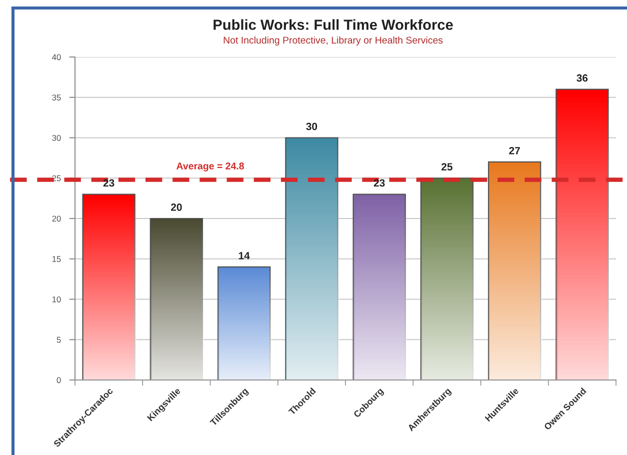 This screenshot has height=455, width=627. What do you see at coordinates (210, 167) in the screenshot?
I see `ref-line-label: Average = 24.8` at bounding box center [210, 167].